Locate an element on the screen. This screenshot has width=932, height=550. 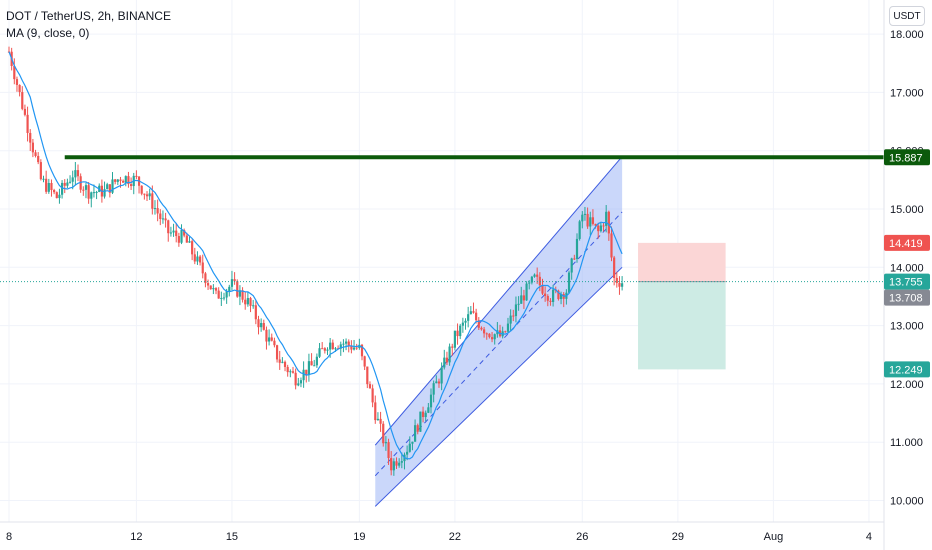
currency-button: USDT is located at coordinates (907, 16).